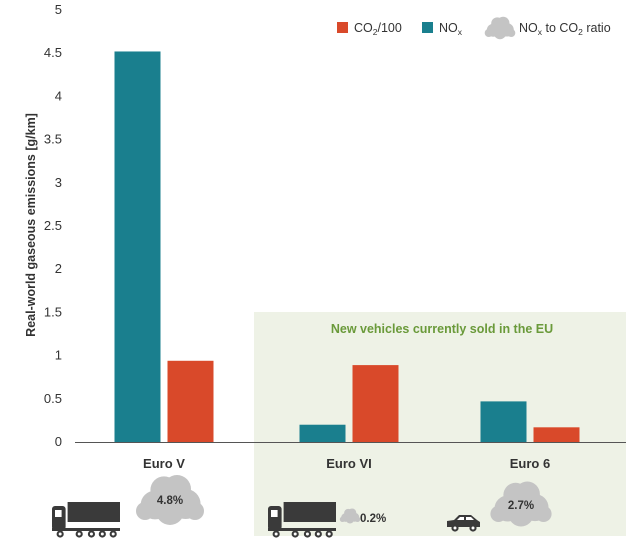 The image size is (644, 555). I want to click on vehicle-ratio-row: 4.8% 0.2% 2.7%, so click(302, 506).